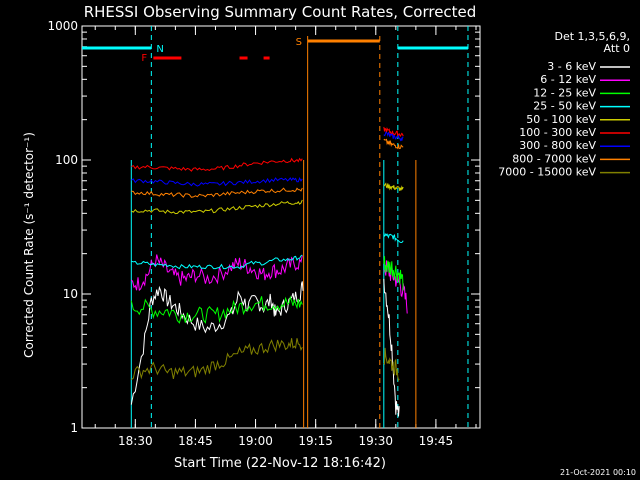 The height and width of the screenshot is (480, 640). Describe the element at coordinates (568, 79) in the screenshot. I see `legend-entry-label: 6 - 12 keV` at that location.